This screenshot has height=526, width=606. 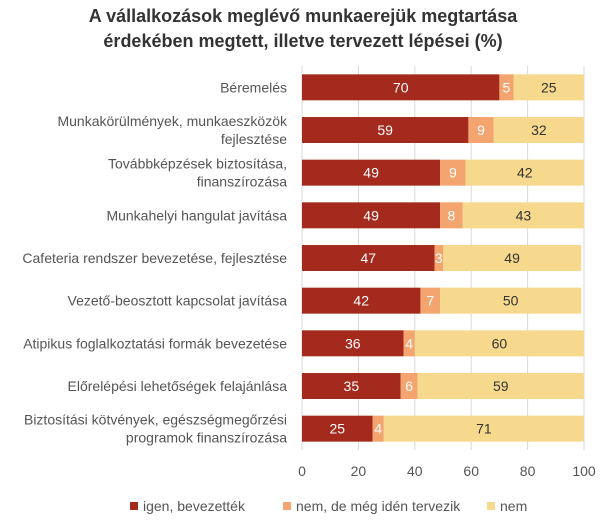 I want to click on bar-label-s1-c8: 4, so click(x=378, y=429).